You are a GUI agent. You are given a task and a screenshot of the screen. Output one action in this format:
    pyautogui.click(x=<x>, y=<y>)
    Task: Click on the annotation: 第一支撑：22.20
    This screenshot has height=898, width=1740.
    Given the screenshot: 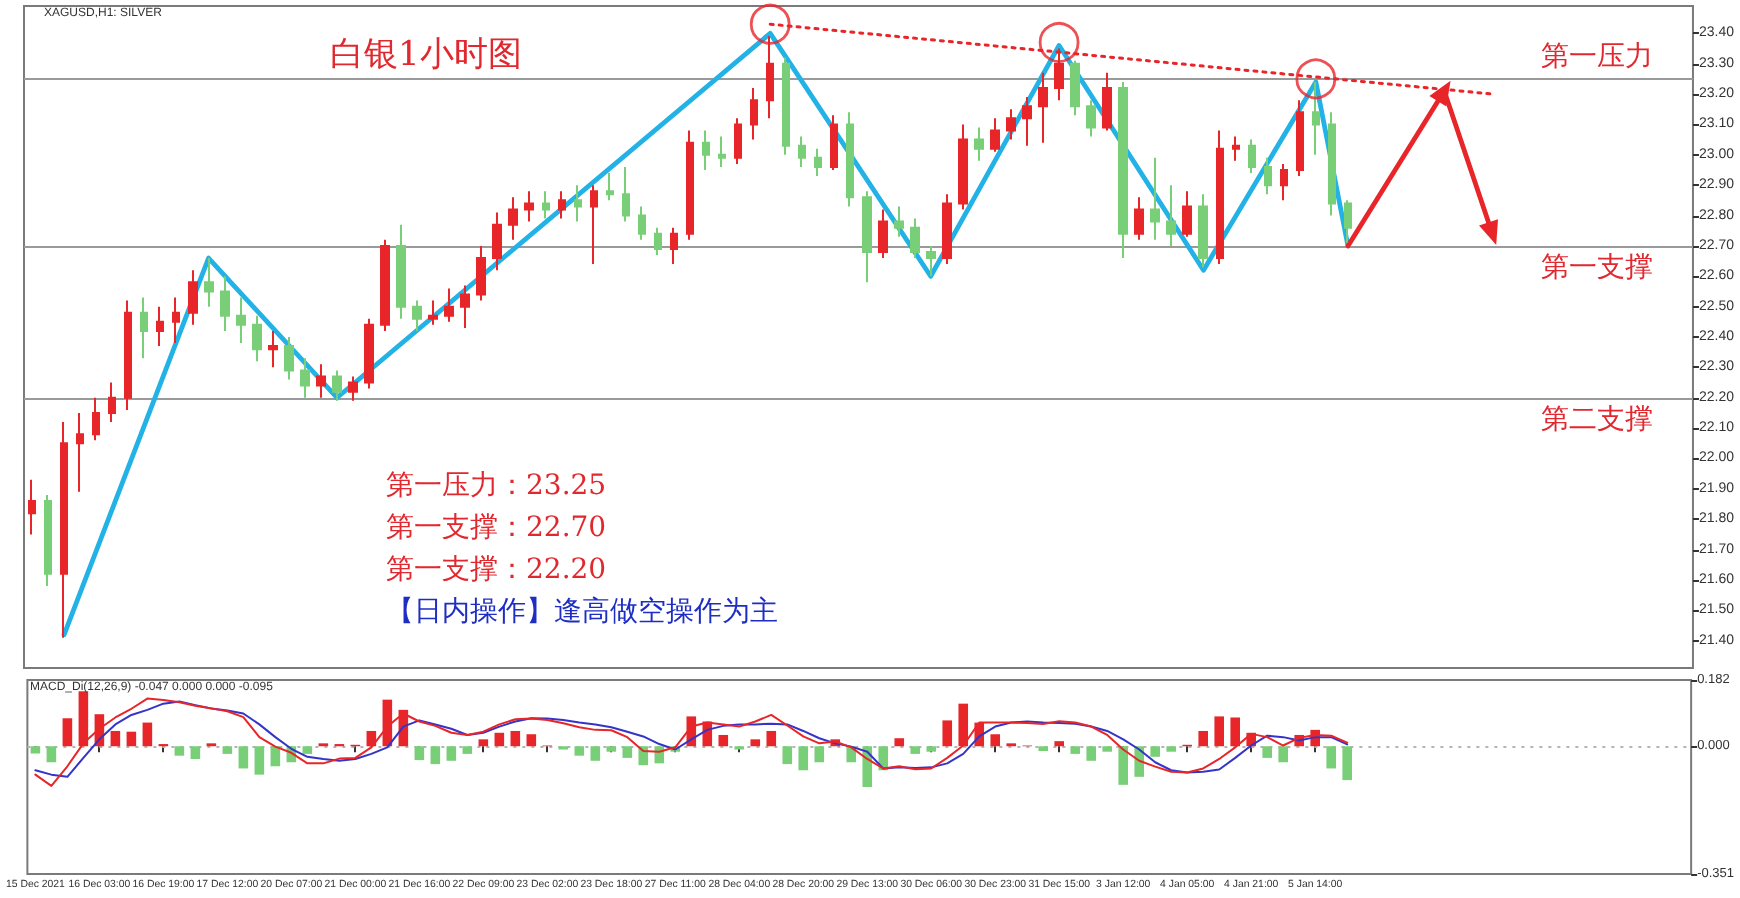 What is the action you would take?
    pyautogui.click(x=496, y=570)
    